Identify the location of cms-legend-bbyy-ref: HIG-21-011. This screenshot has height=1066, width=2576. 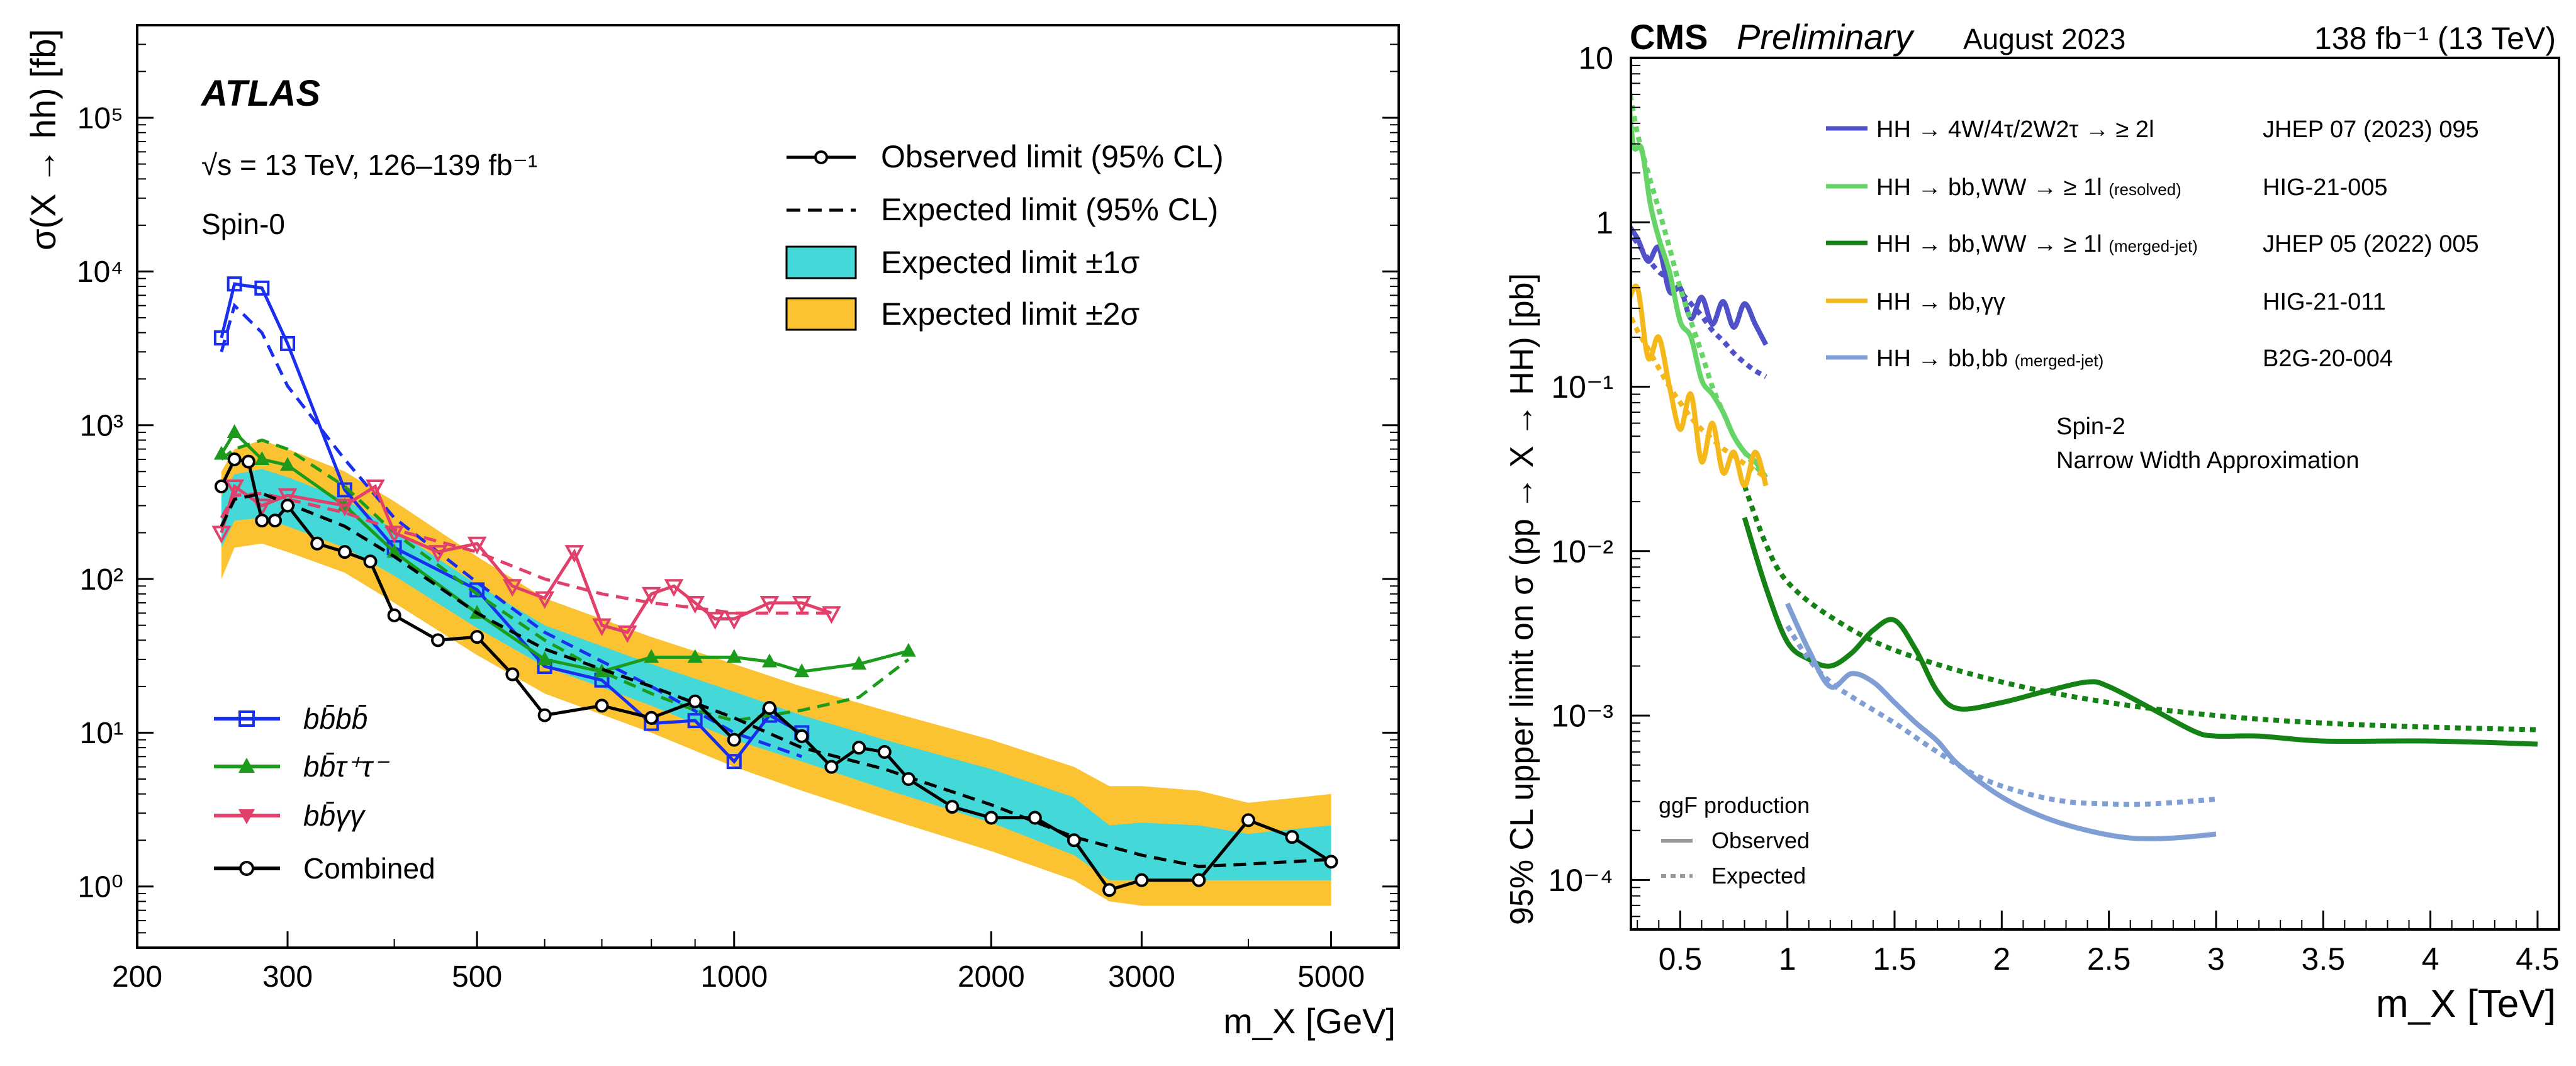
(2324, 302).